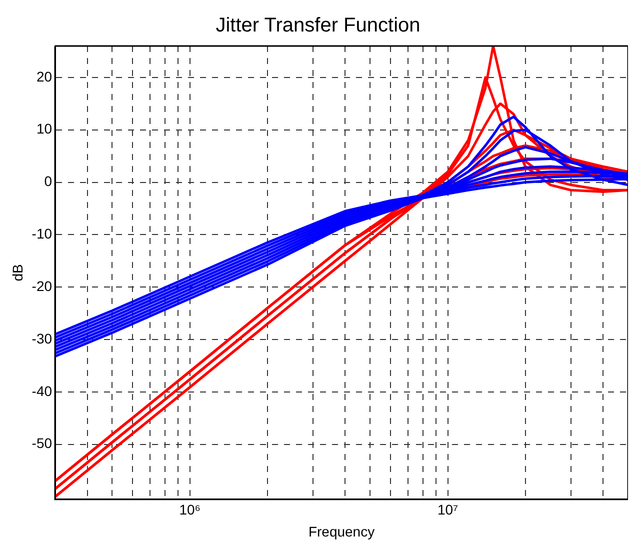 Image resolution: width=636 pixels, height=551 pixels. I want to click on y-tick-label: -10, so click(42, 234).